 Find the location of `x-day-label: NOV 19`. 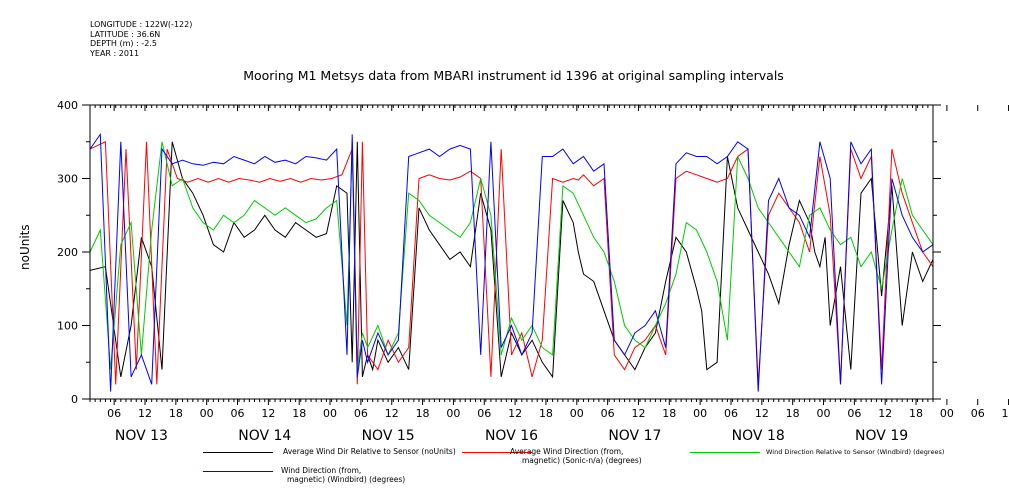

x-day-label: NOV 19 is located at coordinates (881, 436).